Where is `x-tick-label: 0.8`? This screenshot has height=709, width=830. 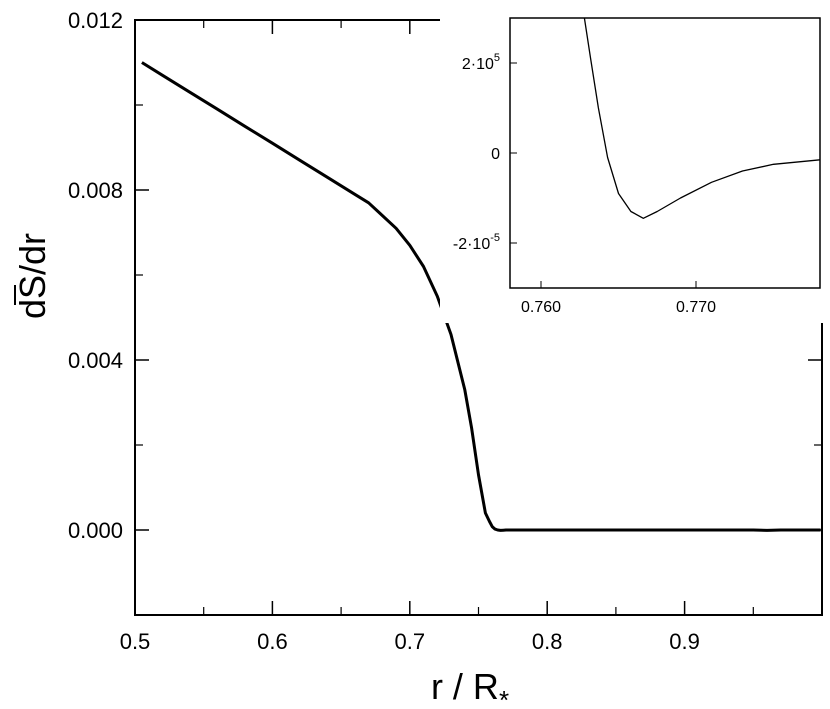 x-tick-label: 0.8 is located at coordinates (547, 641).